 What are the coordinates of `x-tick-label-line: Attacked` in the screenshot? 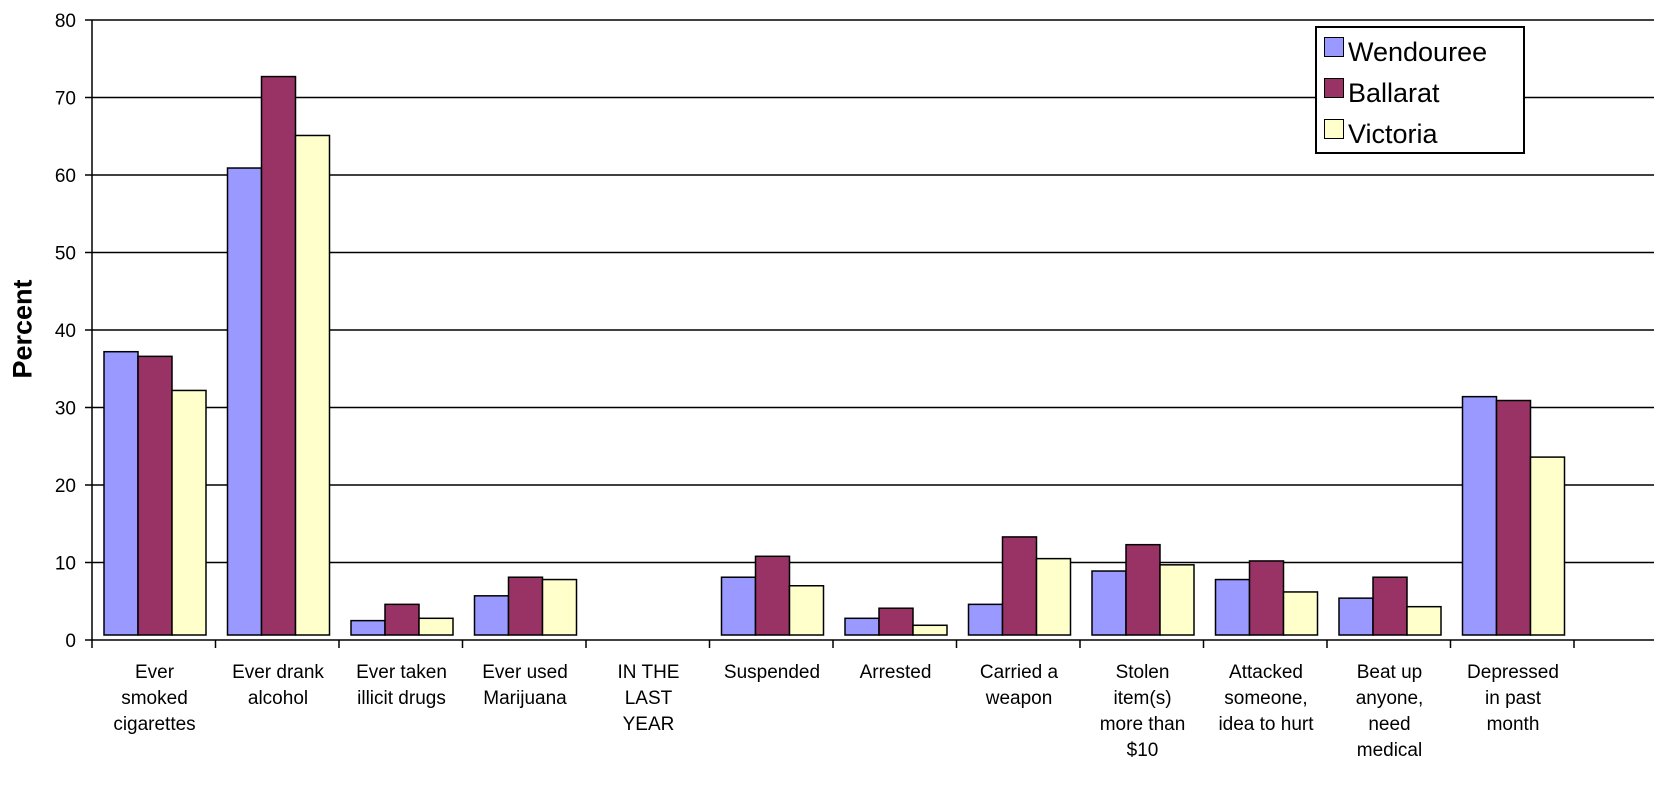 It's located at (1266, 672).